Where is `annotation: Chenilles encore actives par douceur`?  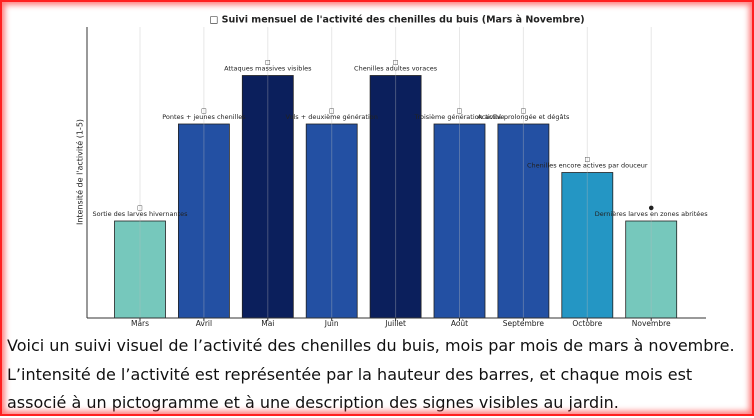
annotation: Chenilles encore actives par douceur is located at coordinates (587, 166).